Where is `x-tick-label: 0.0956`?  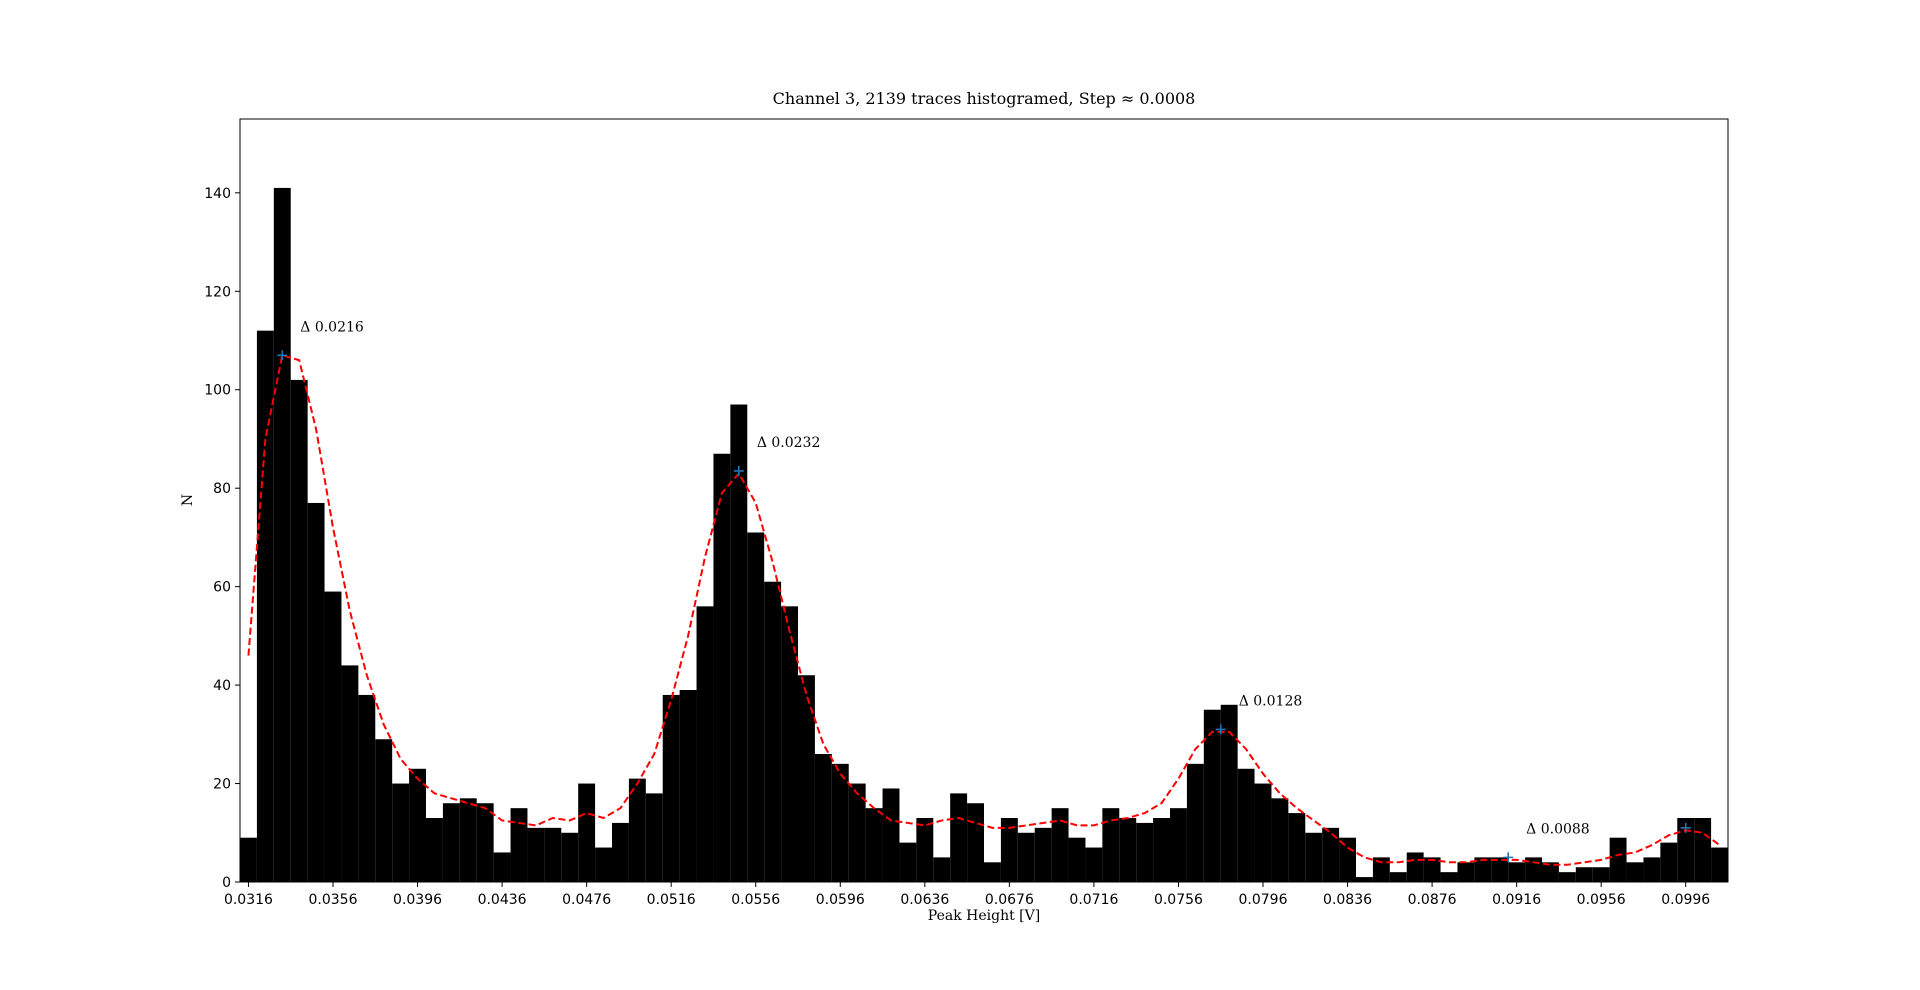 x-tick-label: 0.0956 is located at coordinates (1601, 900).